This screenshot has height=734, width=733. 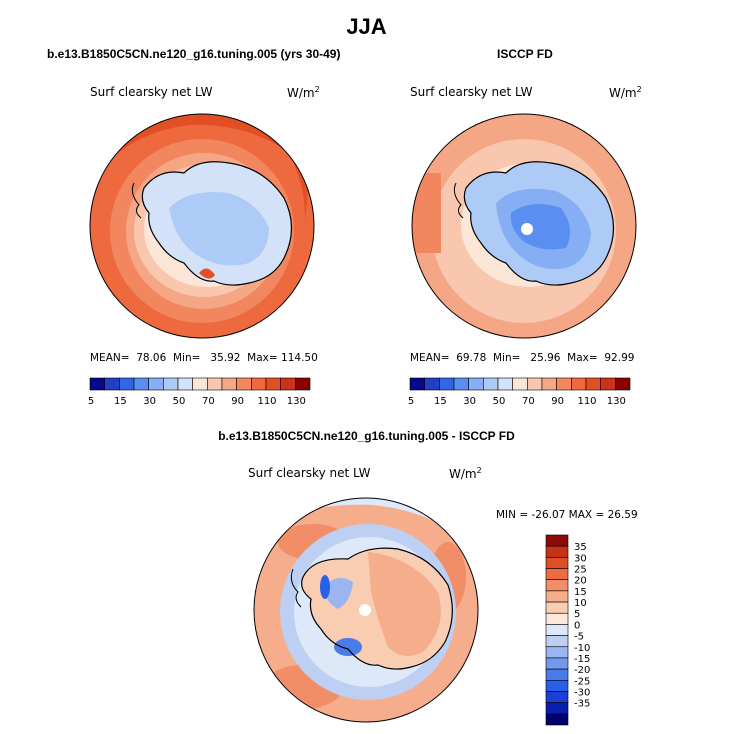 What do you see at coordinates (440, 401) in the screenshot?
I see `obs-colorbar-tick-15: 15` at bounding box center [440, 401].